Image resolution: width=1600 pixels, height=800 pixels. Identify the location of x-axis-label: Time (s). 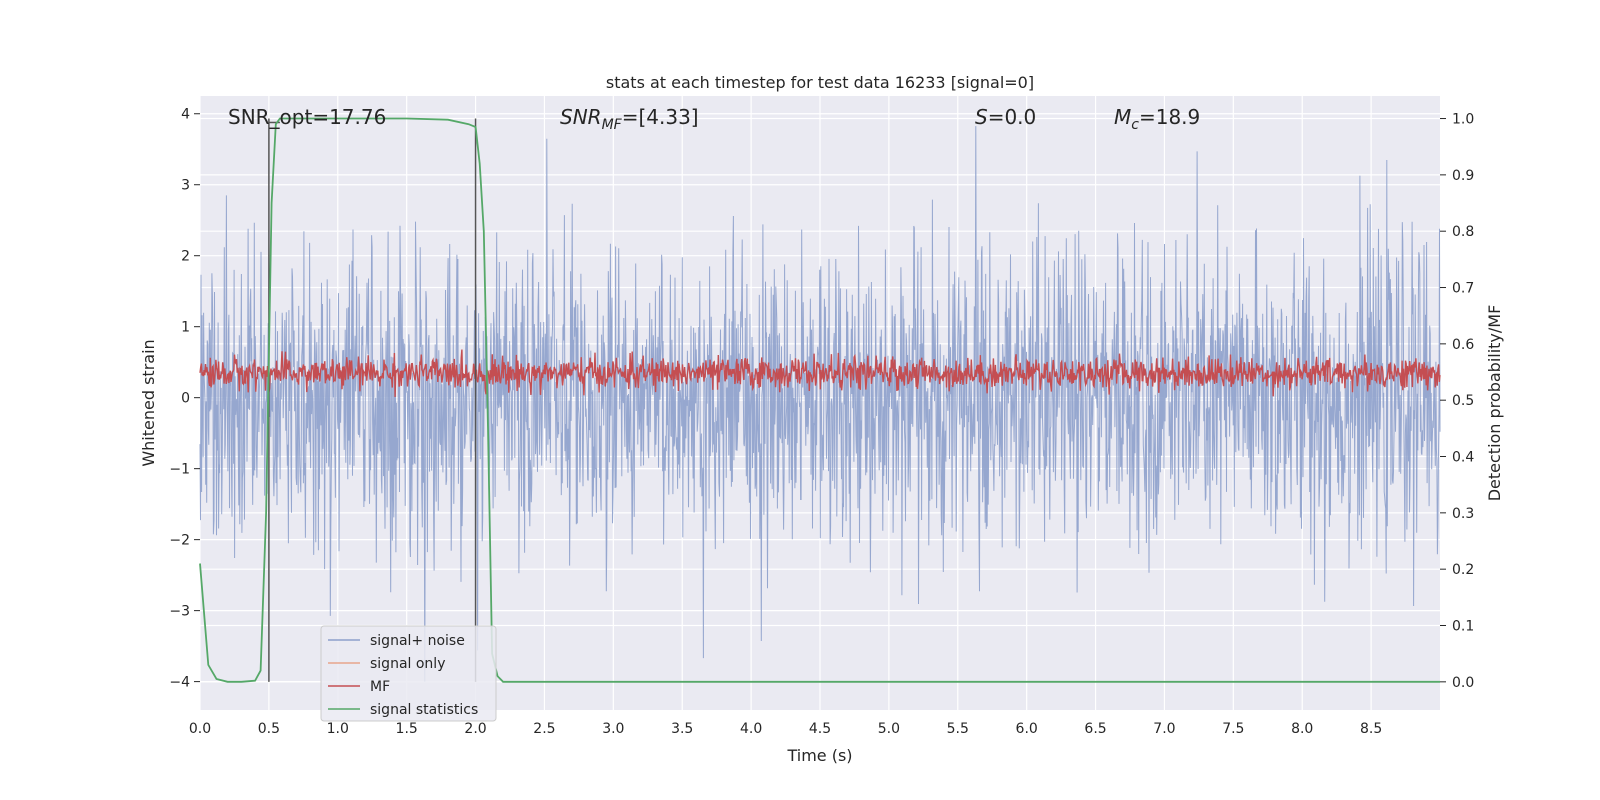
(819, 755).